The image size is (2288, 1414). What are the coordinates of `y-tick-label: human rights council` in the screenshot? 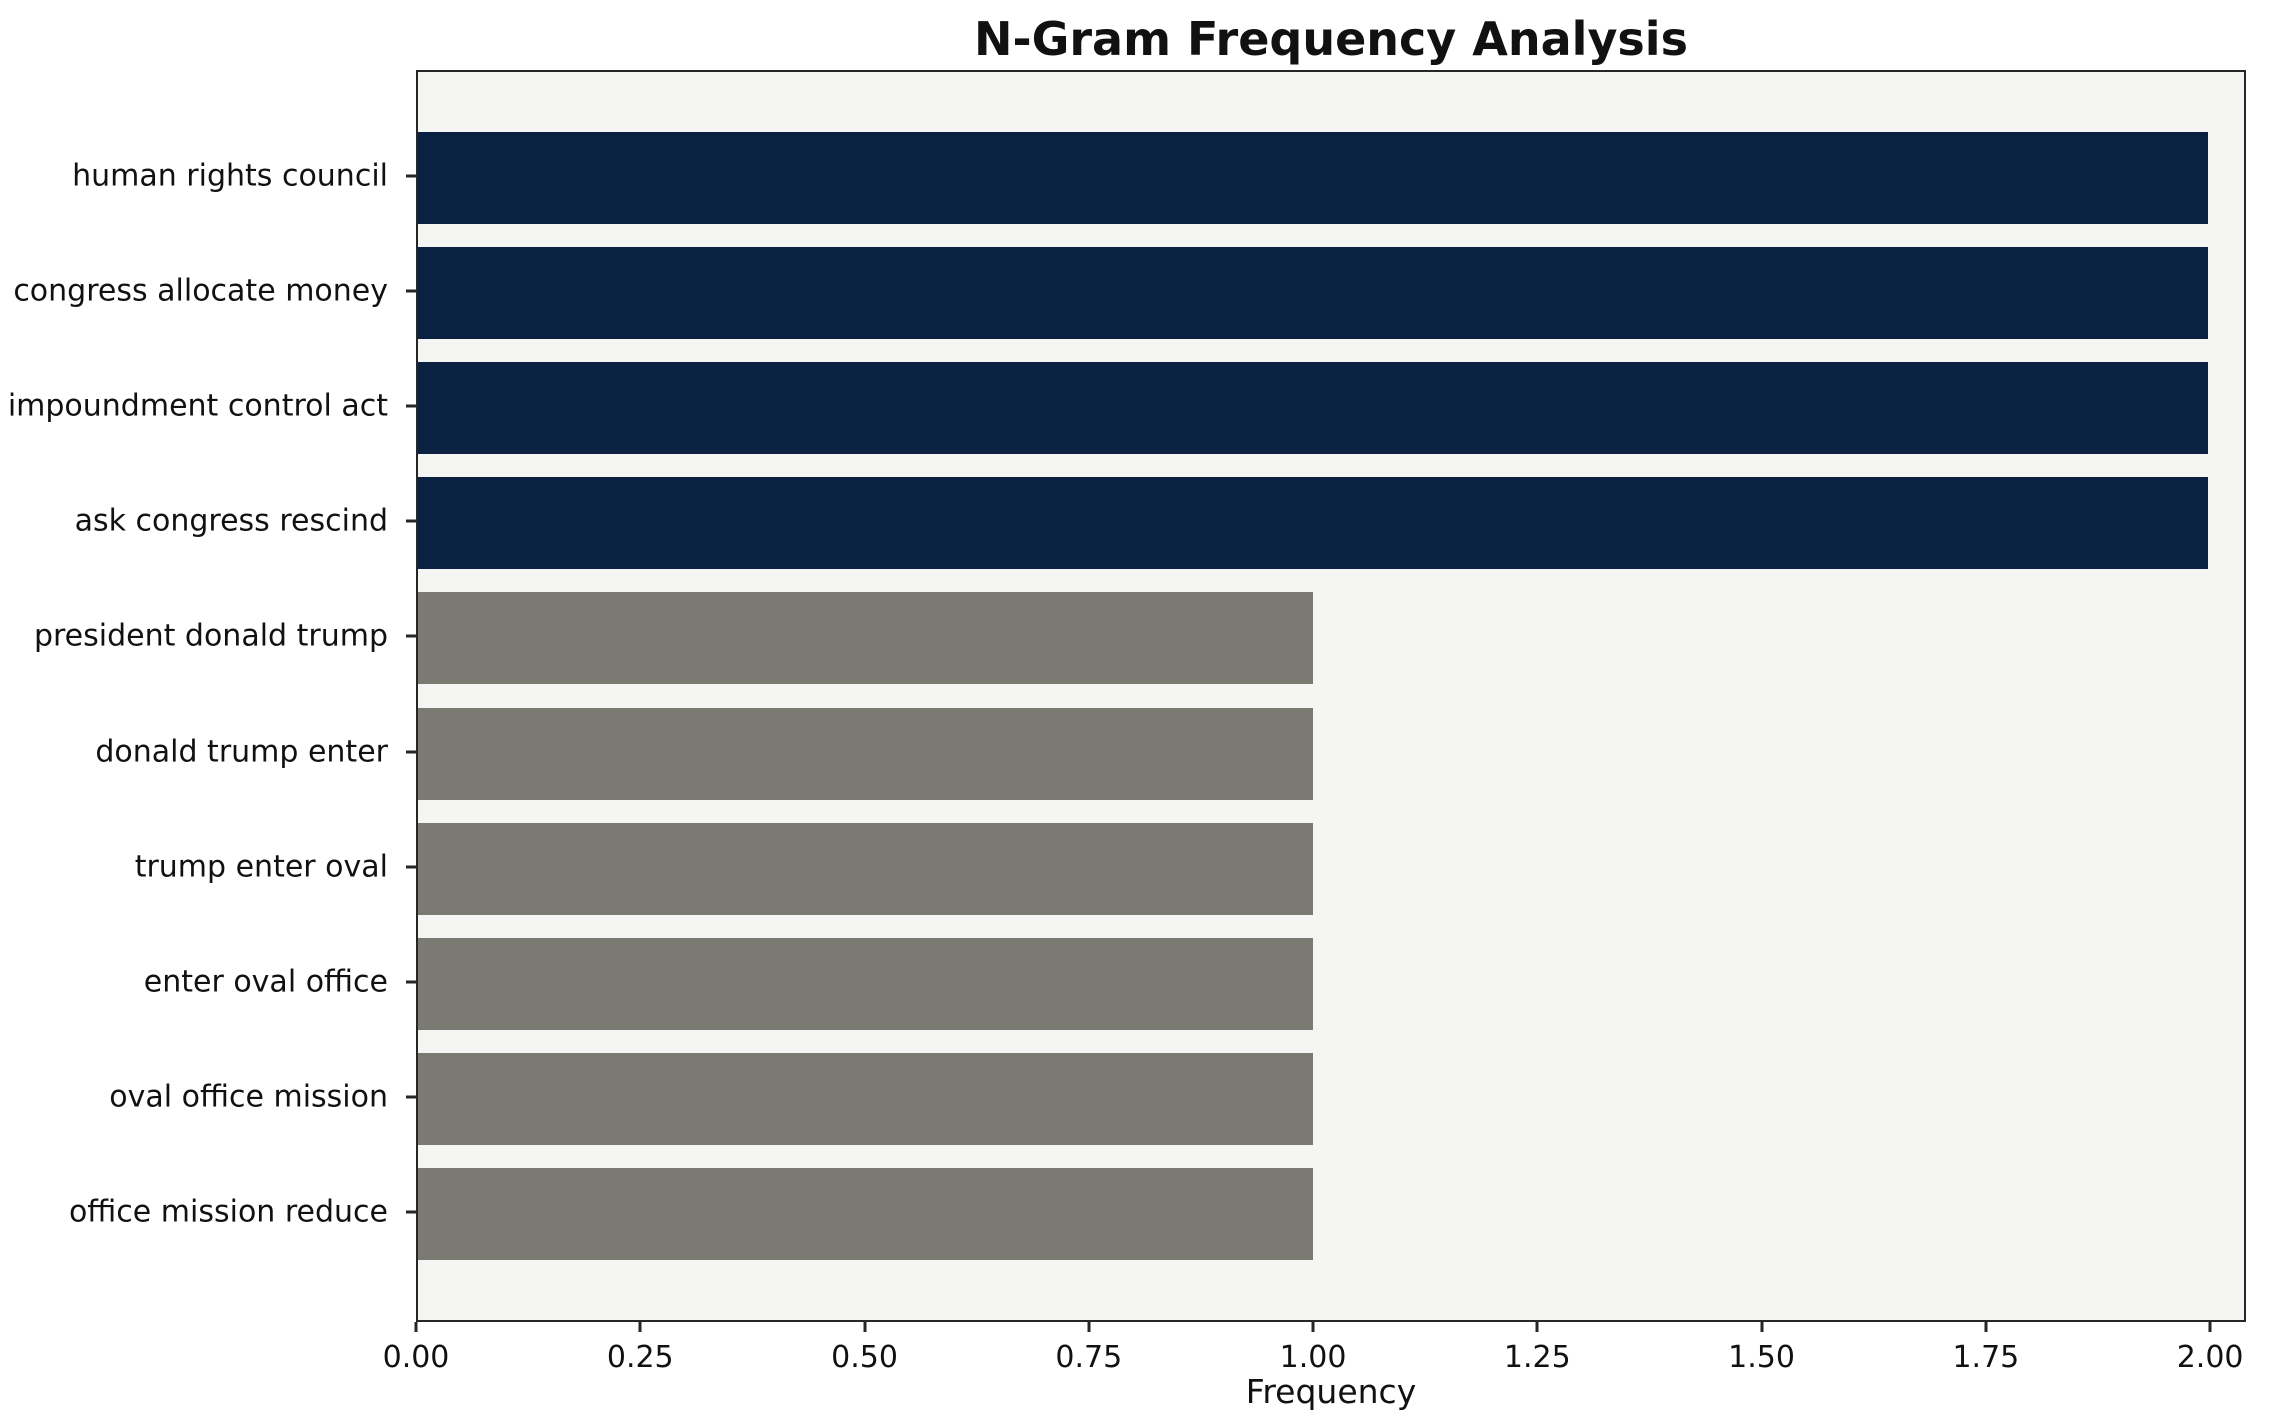 It's located at (230, 176).